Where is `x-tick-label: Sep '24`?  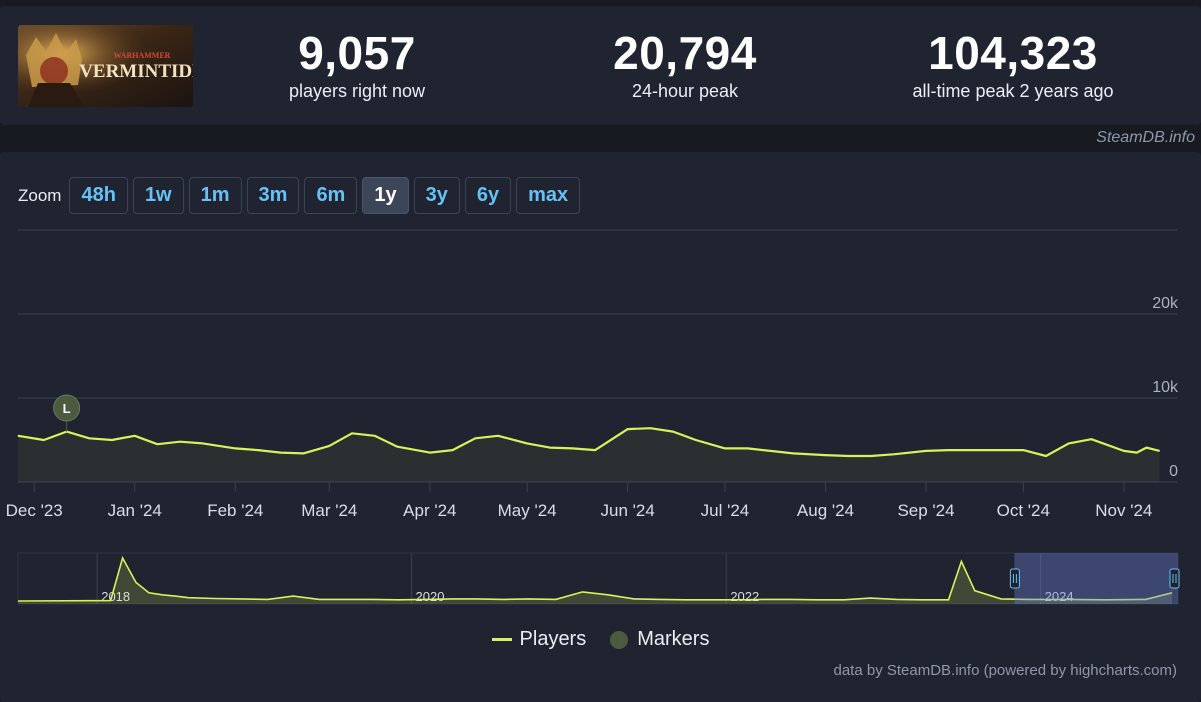
x-tick-label: Sep '24 is located at coordinates (925, 510).